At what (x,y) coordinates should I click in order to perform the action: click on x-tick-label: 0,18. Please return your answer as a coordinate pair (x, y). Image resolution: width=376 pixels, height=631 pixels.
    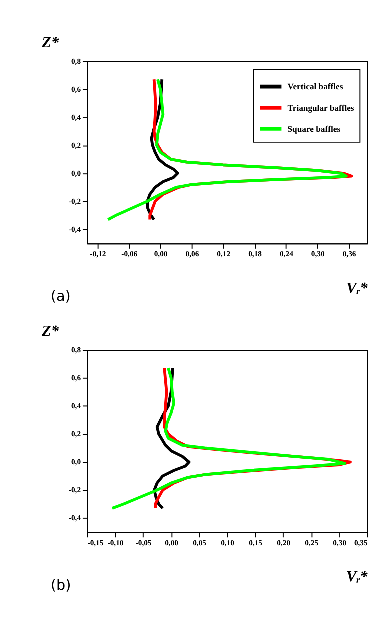
    Looking at the image, I should click on (255, 254).